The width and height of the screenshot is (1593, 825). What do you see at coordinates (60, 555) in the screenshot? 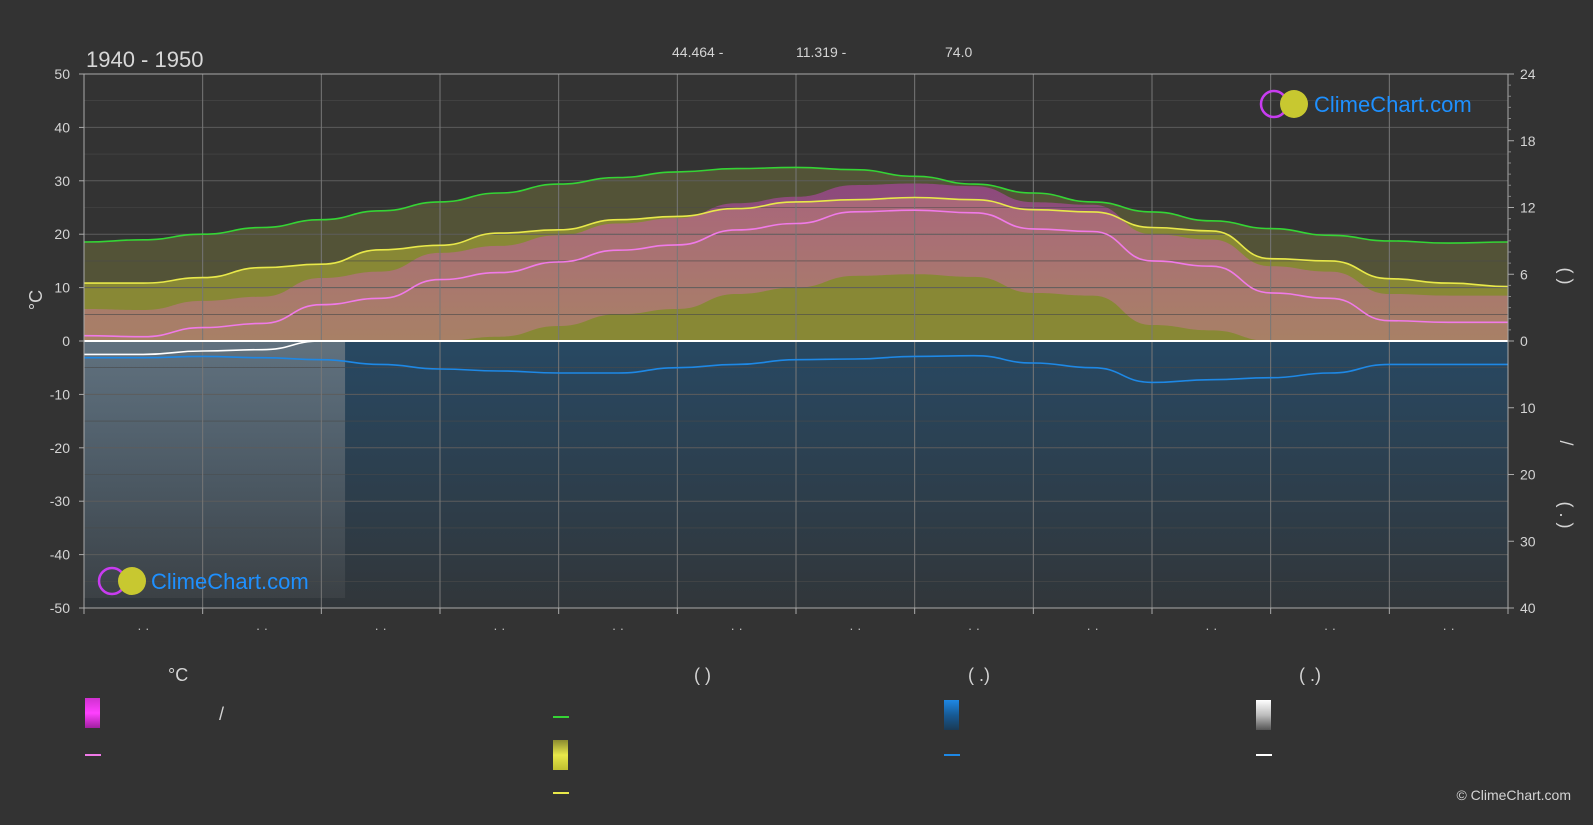
I see `left-tick-label: -40` at bounding box center [60, 555].